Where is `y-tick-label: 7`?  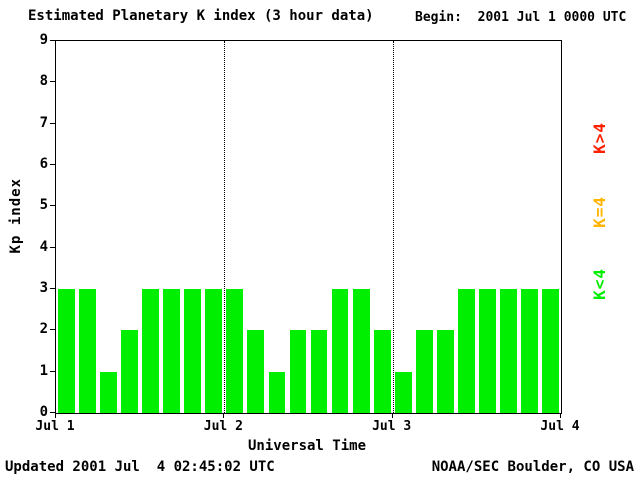 y-tick-label: 7 is located at coordinates (43, 122).